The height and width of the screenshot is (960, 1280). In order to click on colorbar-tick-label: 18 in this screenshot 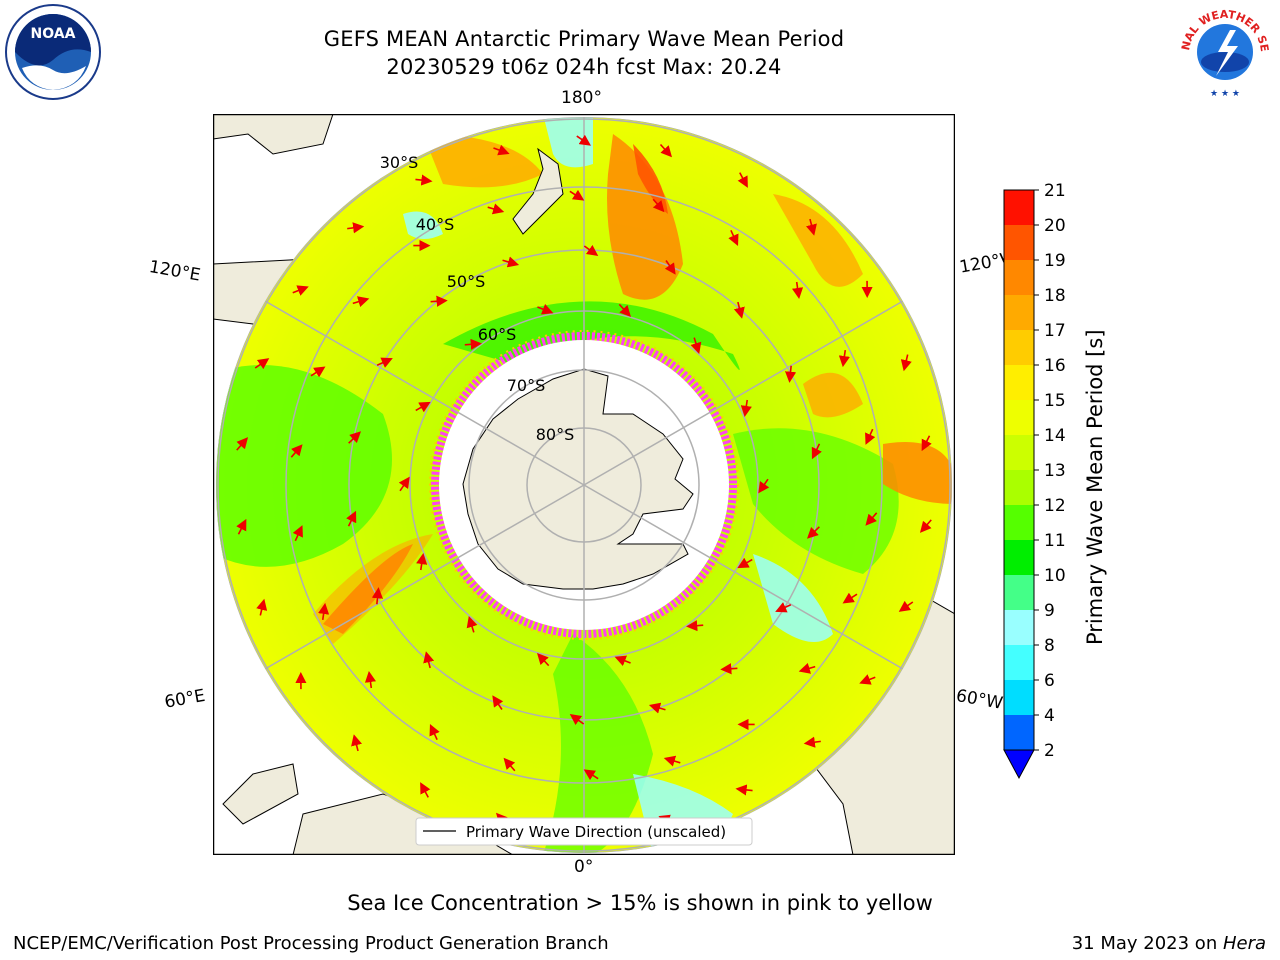, I will do `click(1055, 296)`.